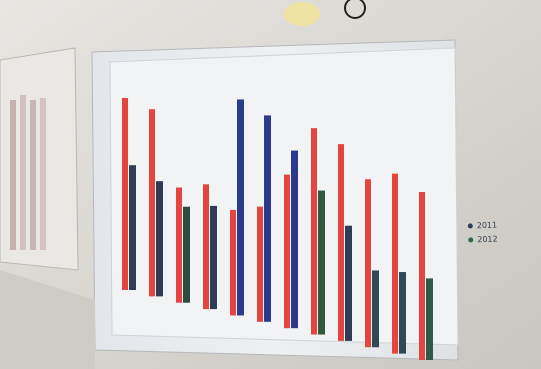  I want to click on sticker-badge, so click(302, 14).